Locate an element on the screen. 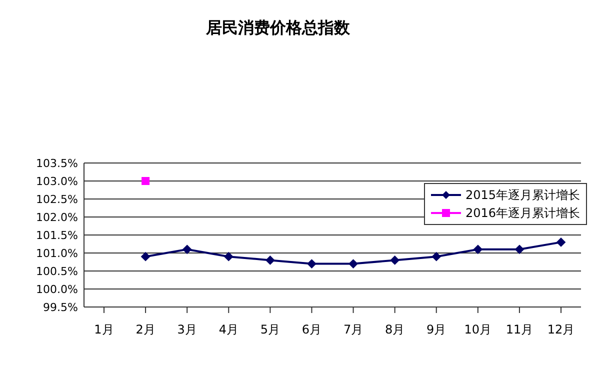 The image size is (591, 365). y-tick-label: 103.5% is located at coordinates (57, 163).